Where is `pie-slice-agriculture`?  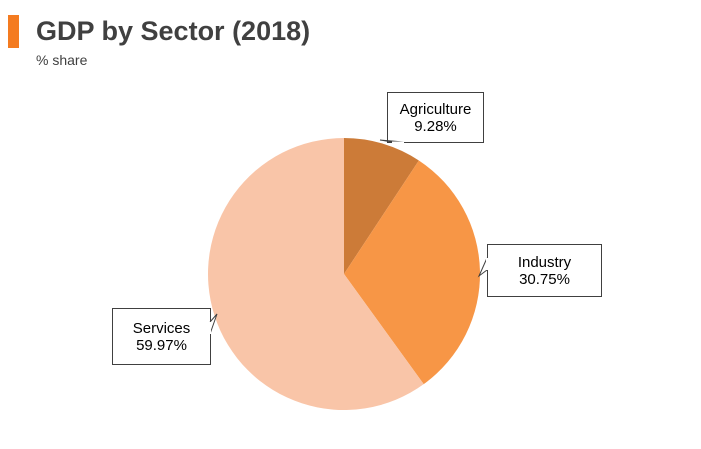
pie-slice-agriculture is located at coordinates (381, 206).